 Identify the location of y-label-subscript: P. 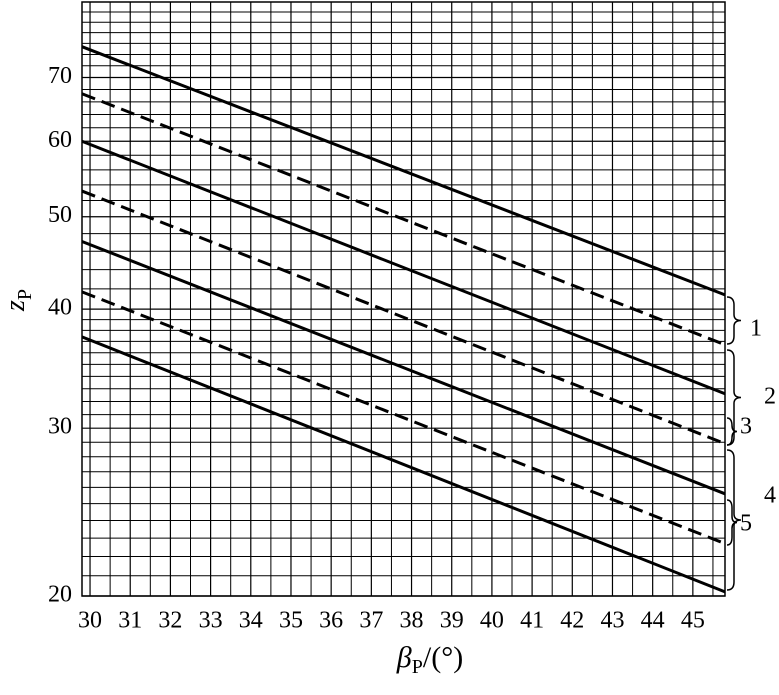
(25, 294).